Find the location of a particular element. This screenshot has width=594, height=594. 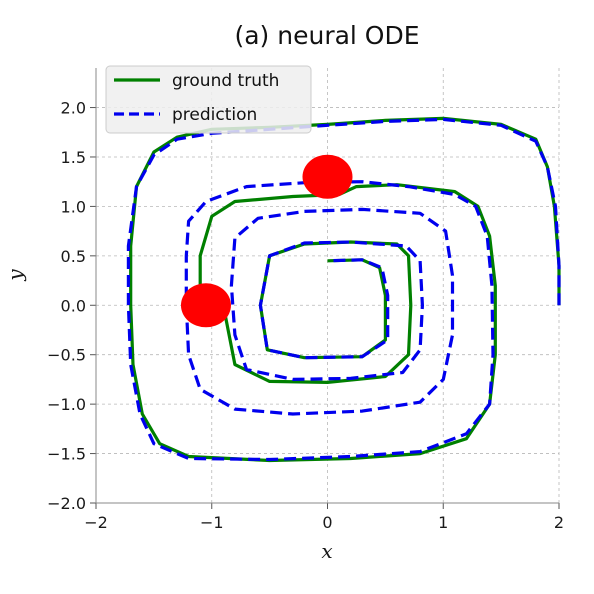

y-tick-label: −0.5 is located at coordinates (66, 355).